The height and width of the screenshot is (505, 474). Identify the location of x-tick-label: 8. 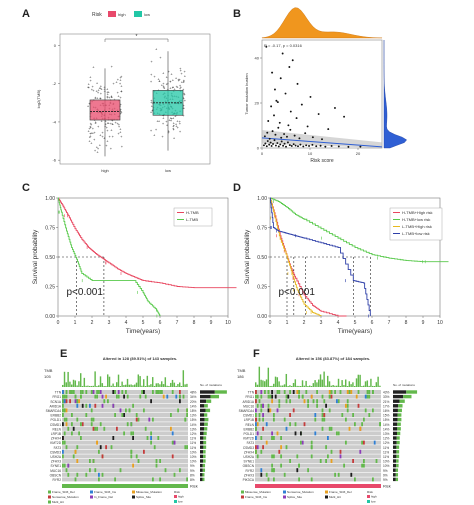
(406, 323).